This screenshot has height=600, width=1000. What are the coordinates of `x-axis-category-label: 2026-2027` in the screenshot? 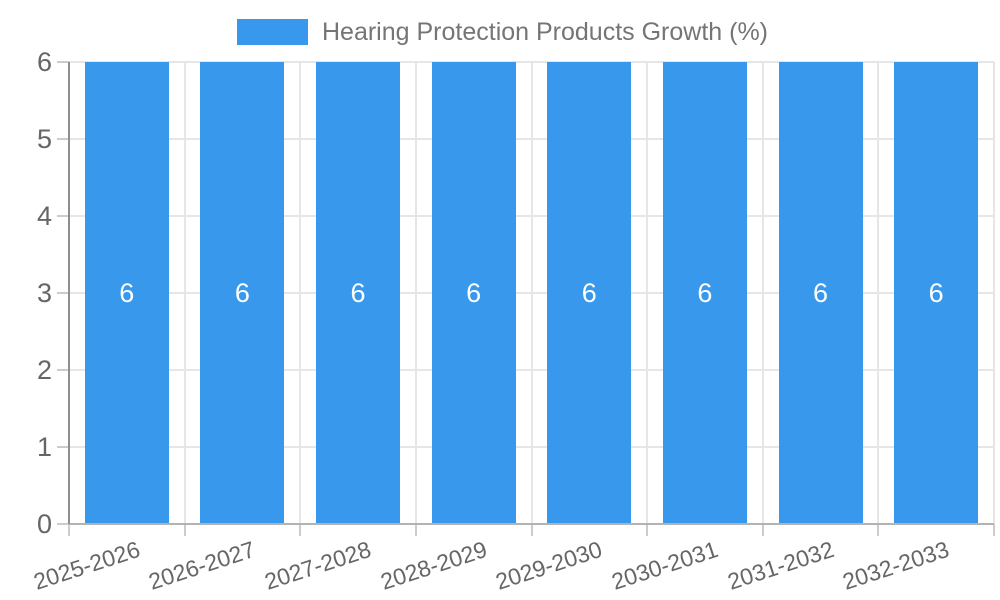 It's located at (202, 565).